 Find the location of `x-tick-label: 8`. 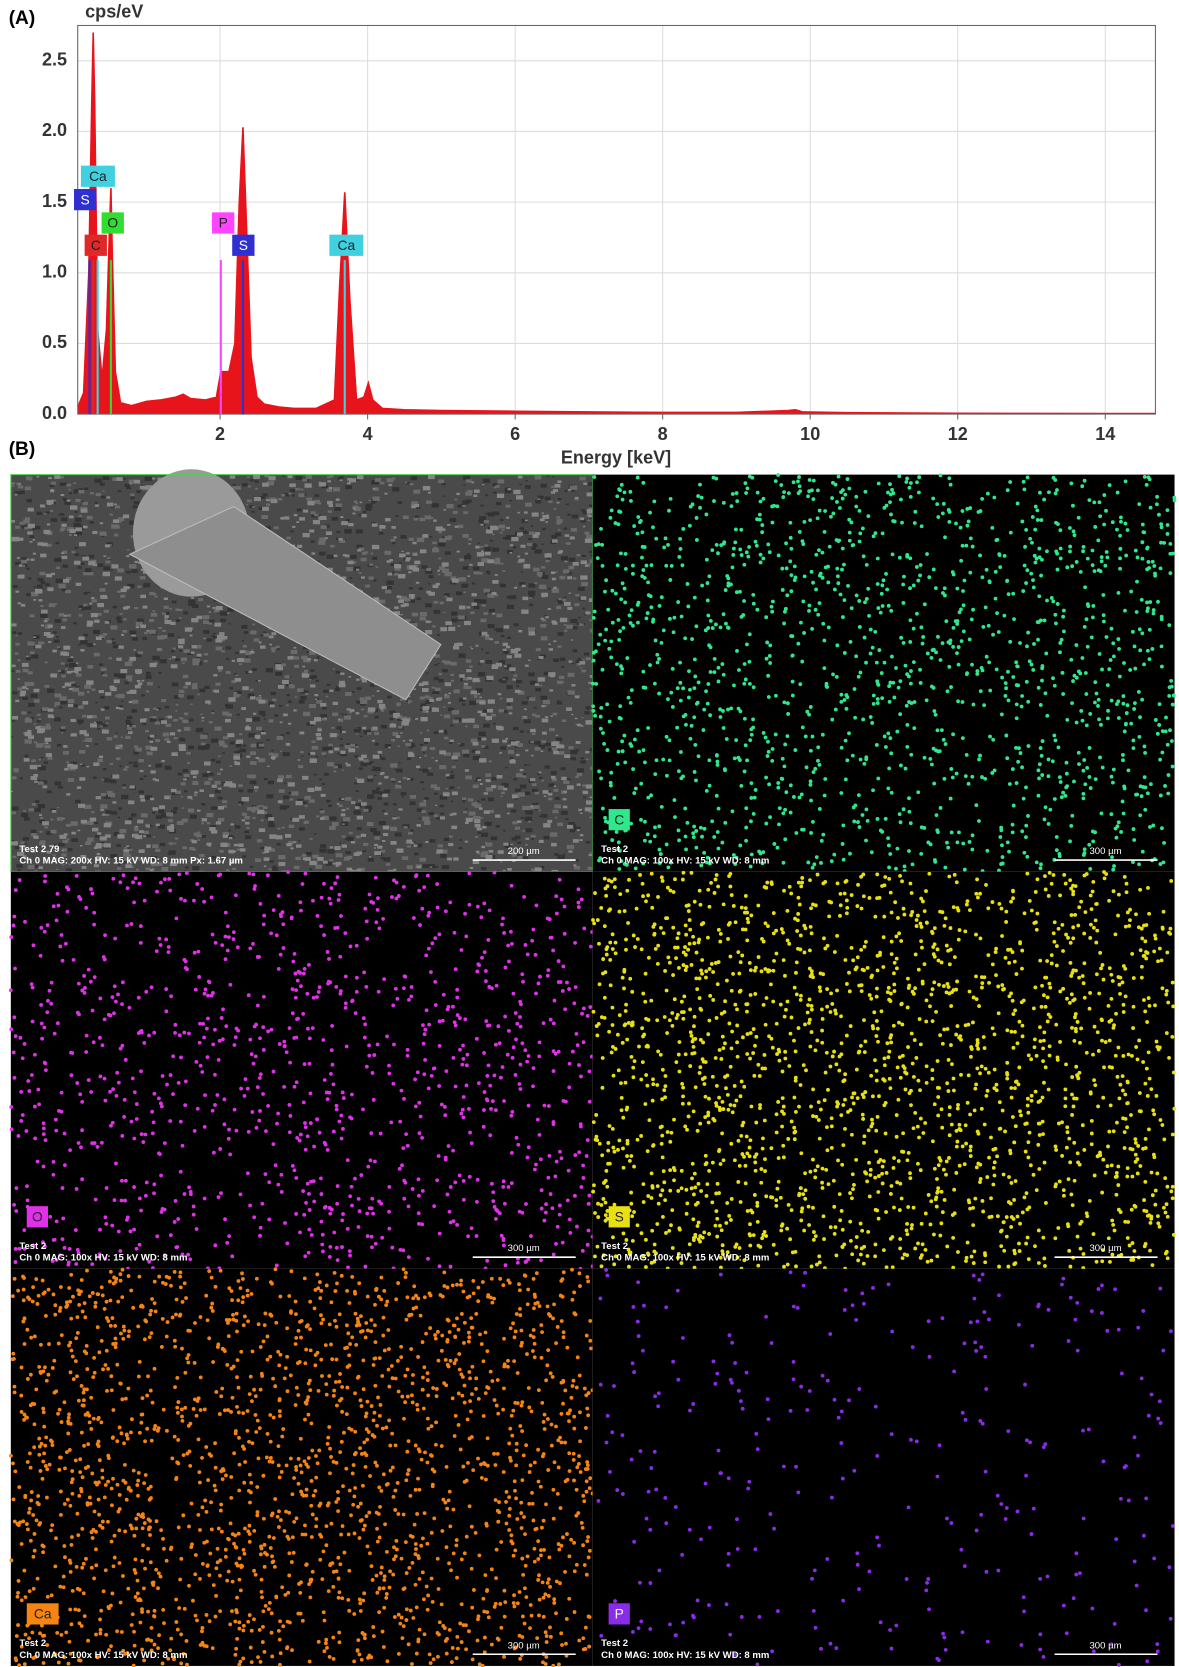

x-tick-label: 8 is located at coordinates (663, 434).